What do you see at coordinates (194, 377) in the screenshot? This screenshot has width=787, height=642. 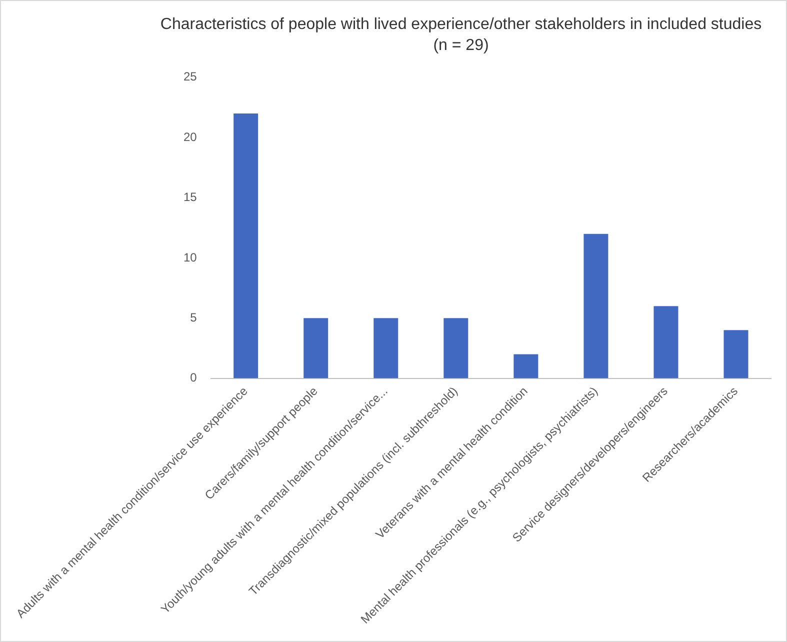 I see `y-tick-label: 0` at bounding box center [194, 377].